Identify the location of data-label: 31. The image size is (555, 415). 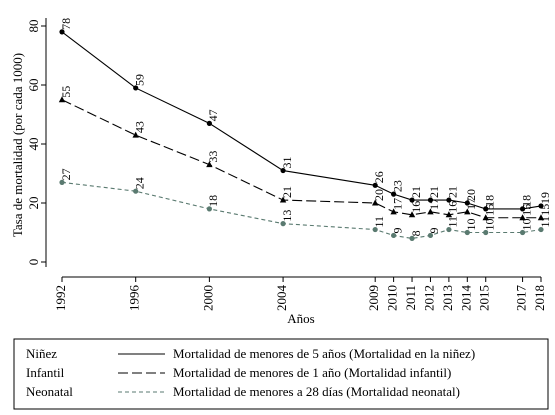
(287, 163).